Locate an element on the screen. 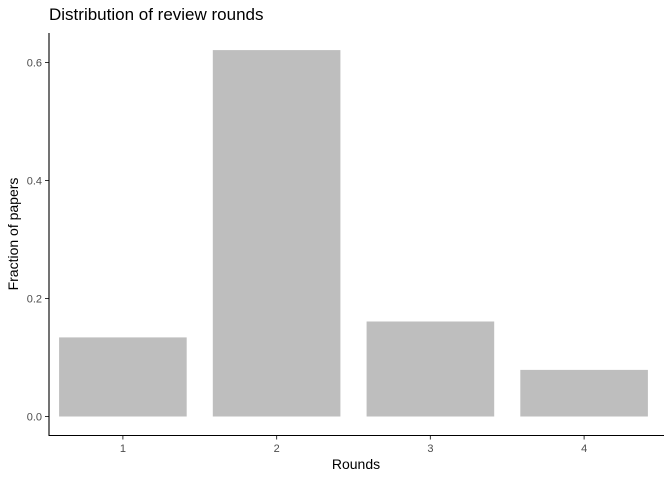 This screenshot has width=672, height=480. y-tick-label: 0.0 is located at coordinates (34, 418).